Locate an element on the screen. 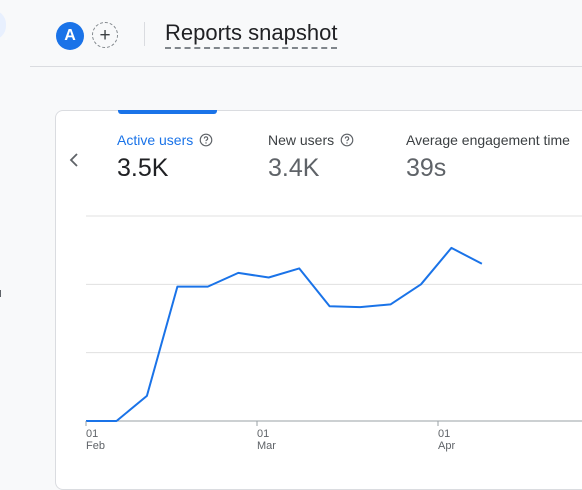 Image resolution: width=582 pixels, height=490 pixels. active-tab-indicator is located at coordinates (167, 112).